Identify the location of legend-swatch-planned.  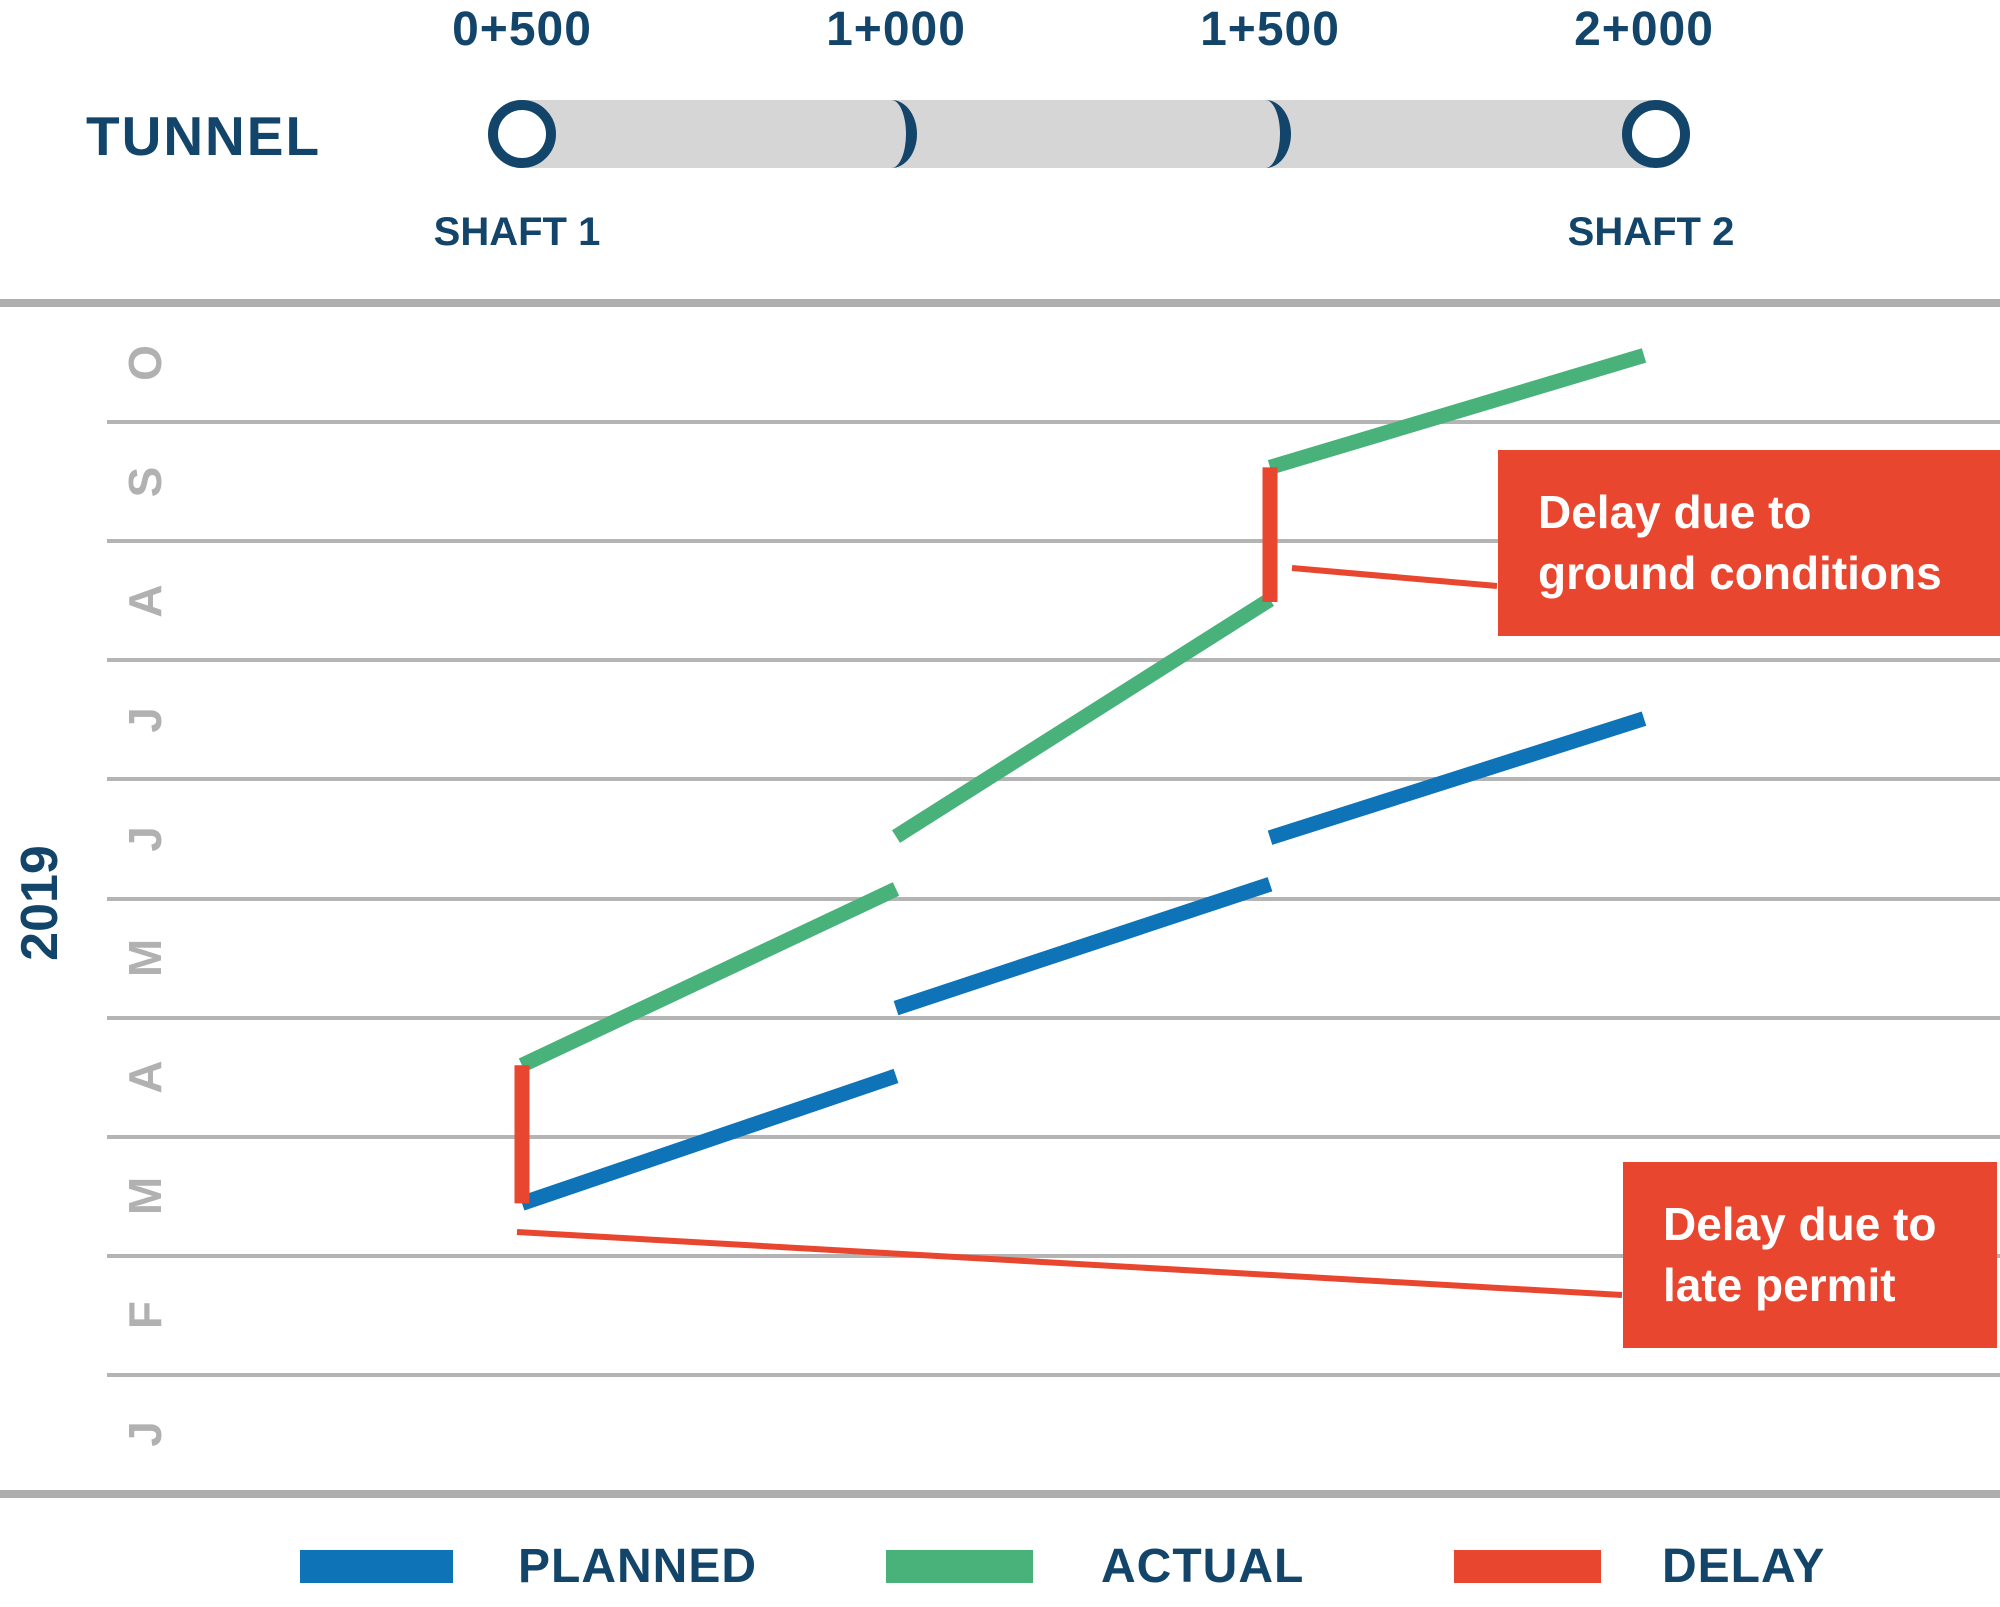
(376, 1566).